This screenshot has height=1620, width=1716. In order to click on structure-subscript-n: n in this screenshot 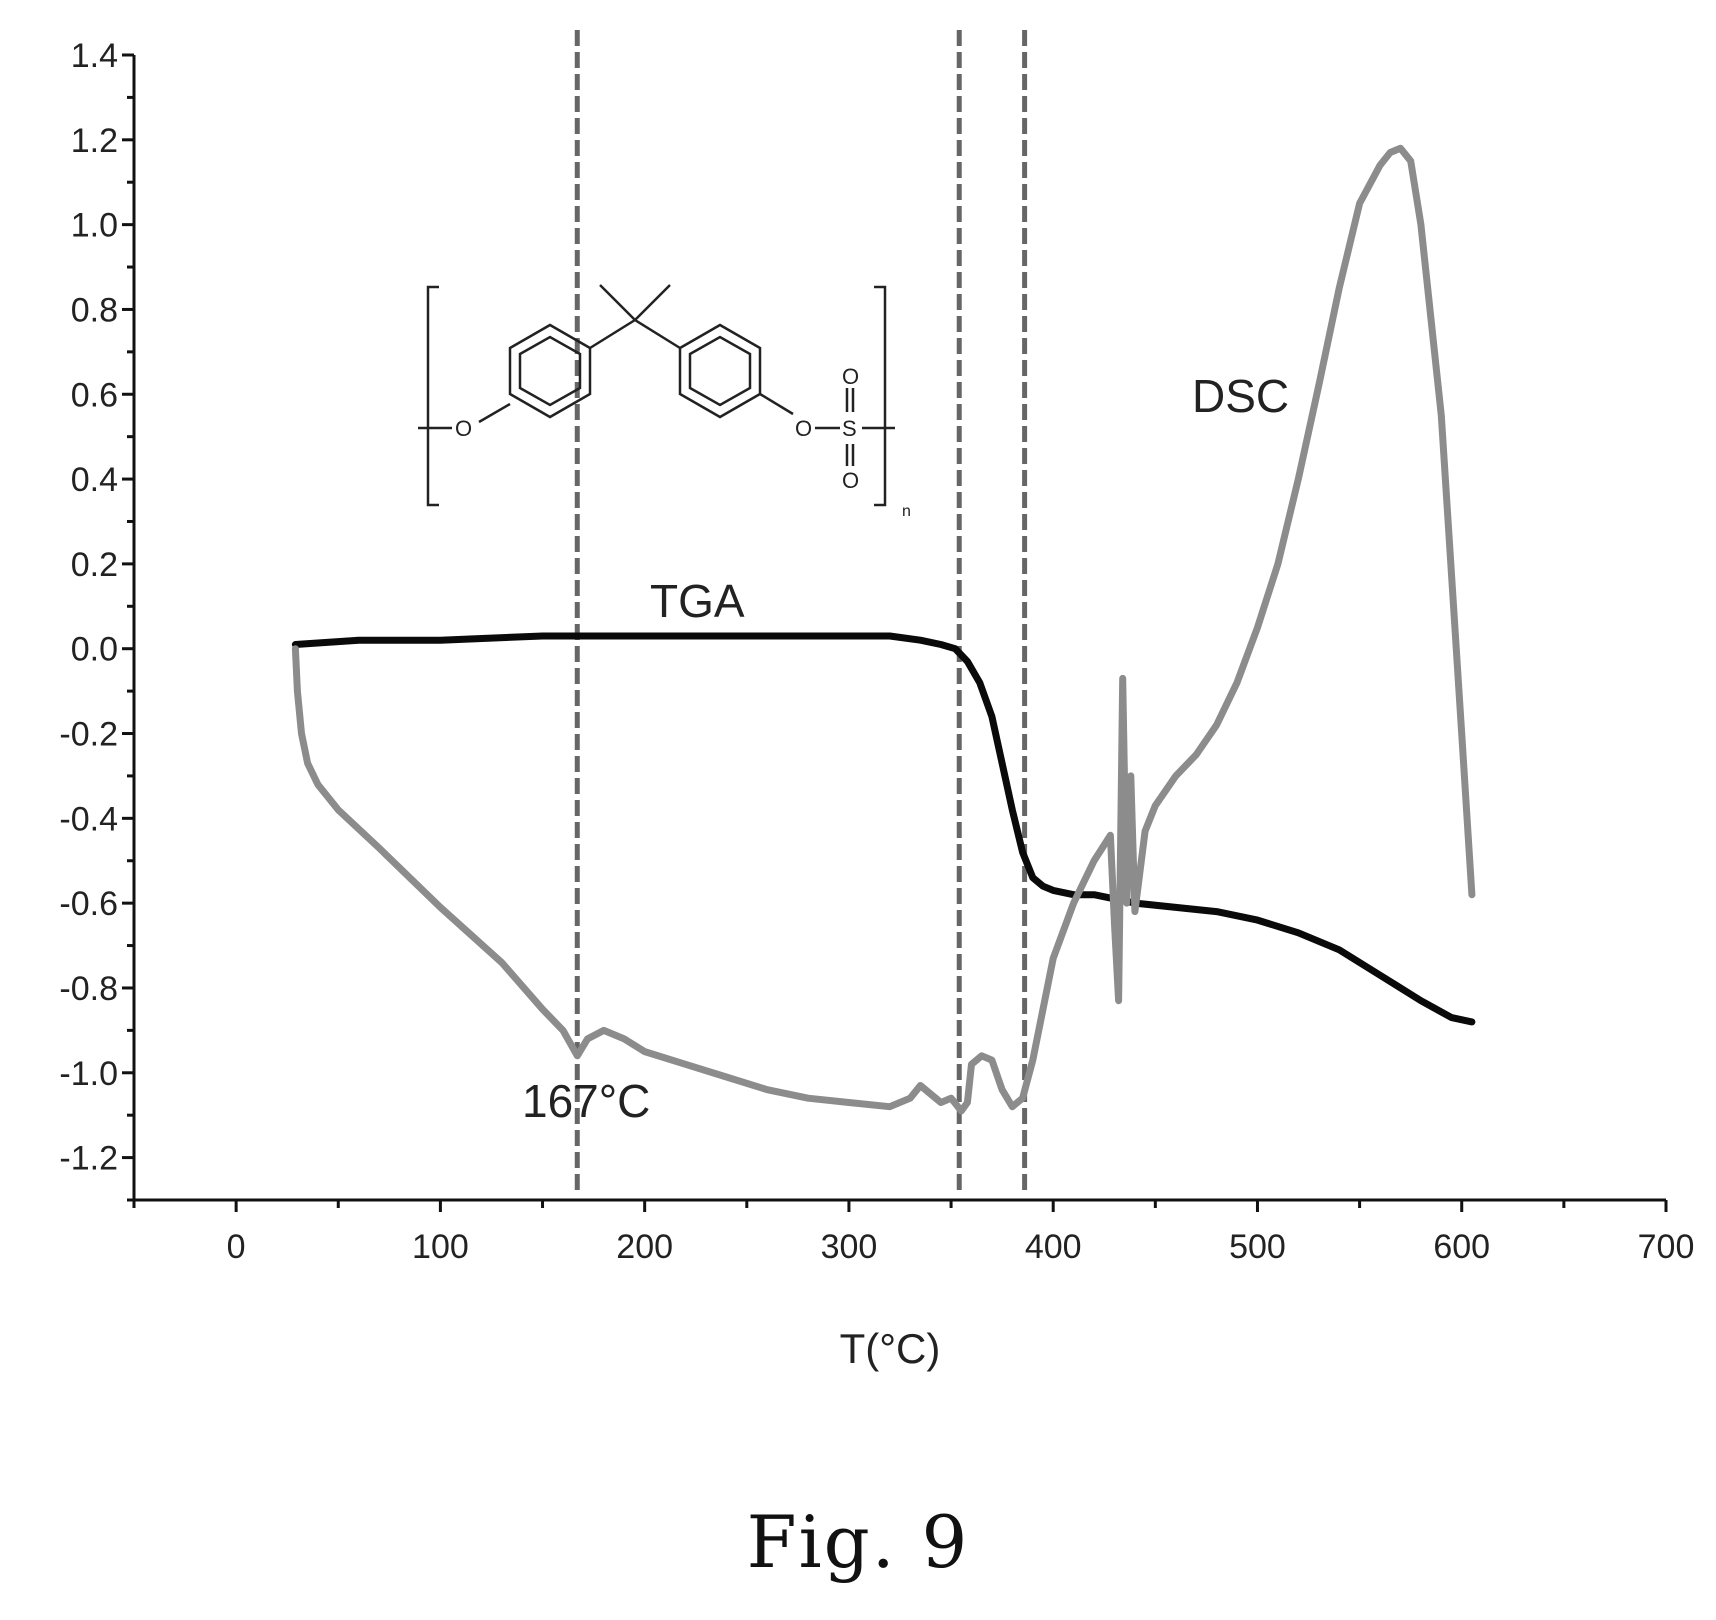, I will do `click(906, 511)`.